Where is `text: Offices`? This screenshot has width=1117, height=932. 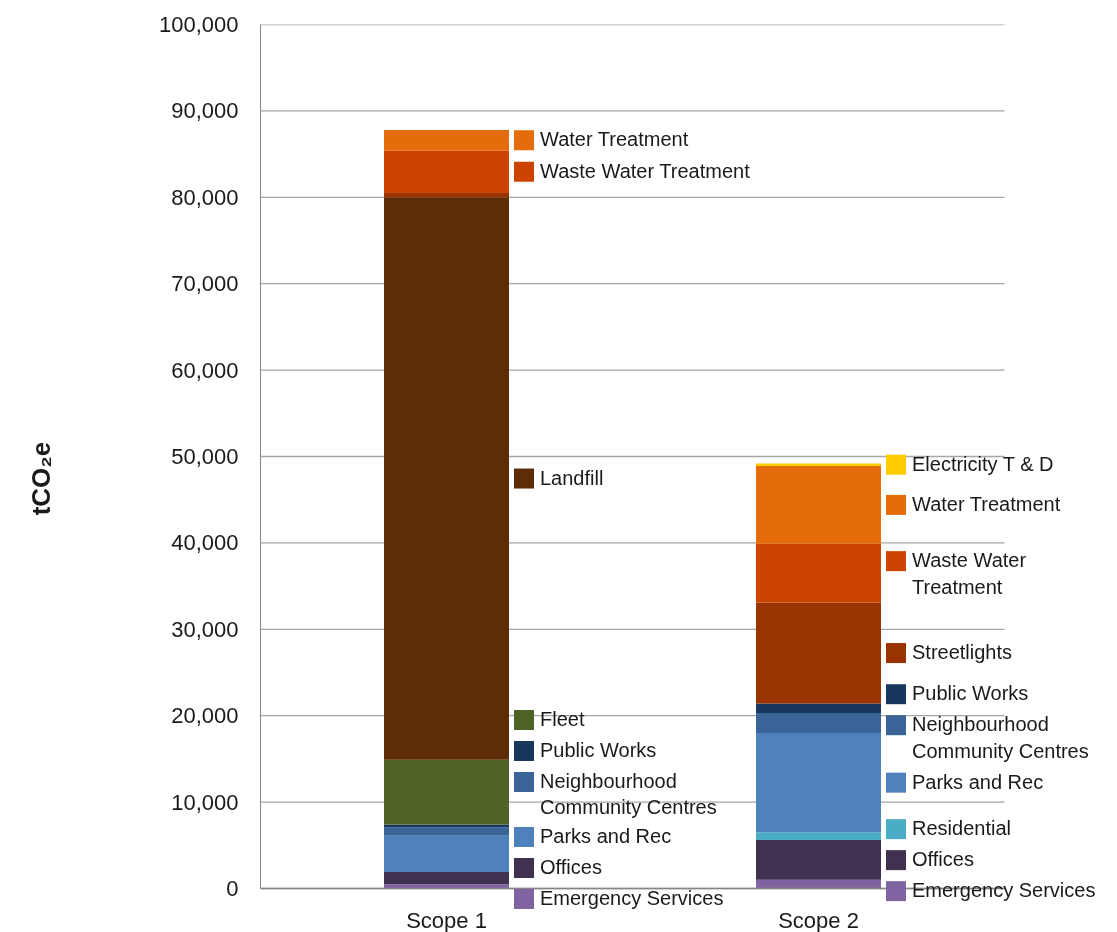
text: Offices is located at coordinates (943, 859).